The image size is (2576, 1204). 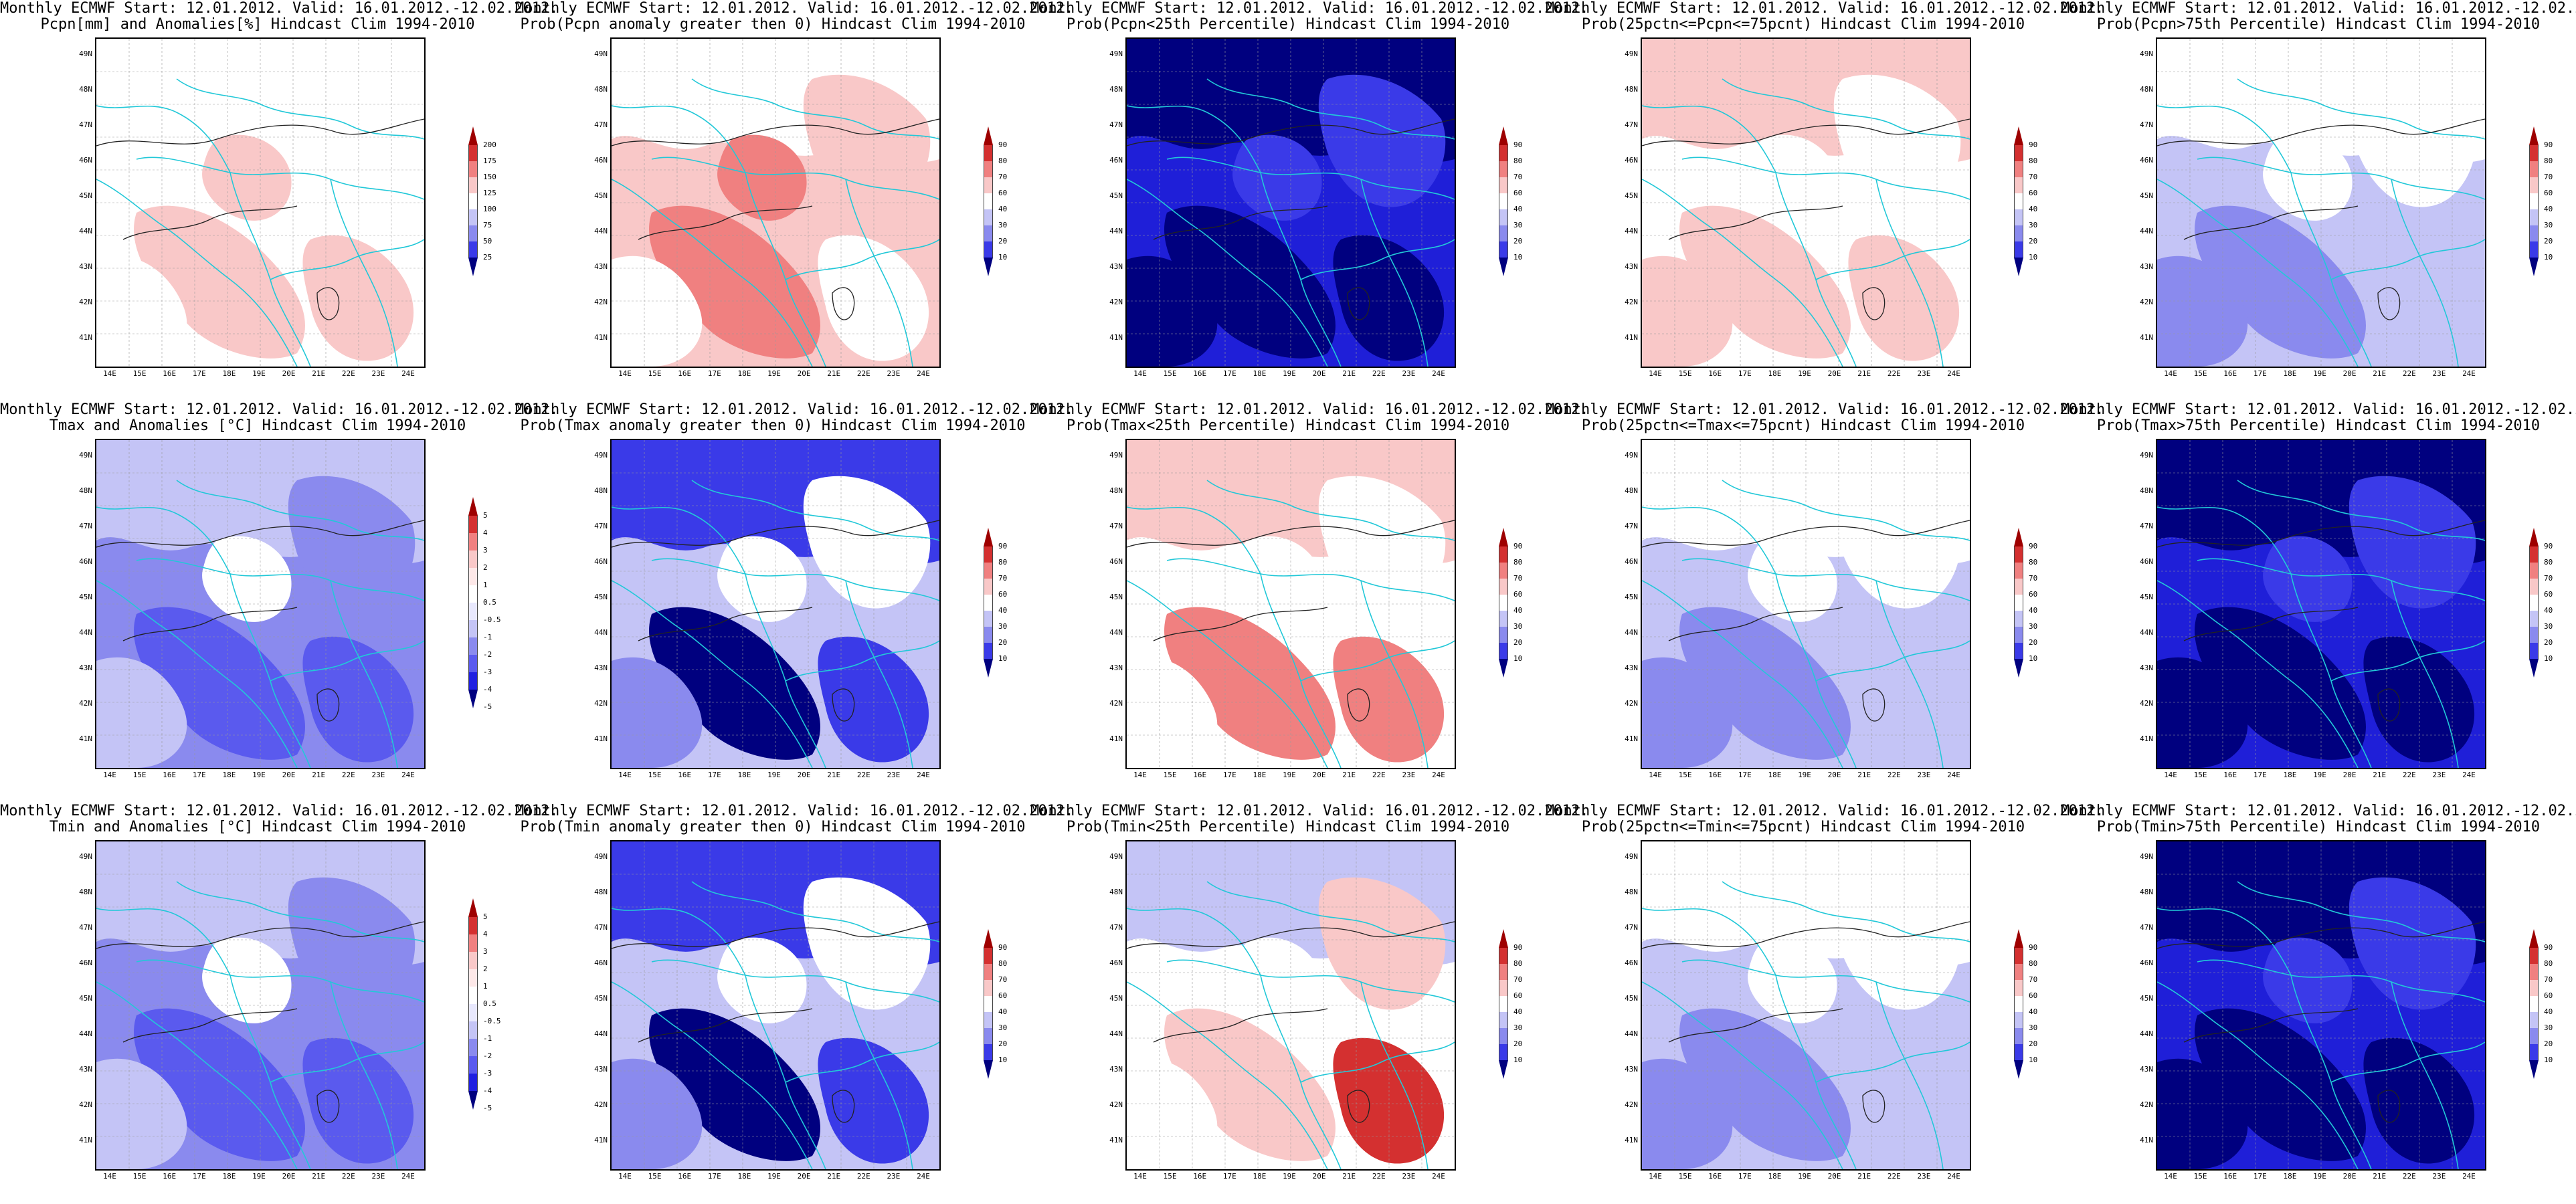 What do you see at coordinates (1503, 201) in the screenshot?
I see `colorbar` at bounding box center [1503, 201].